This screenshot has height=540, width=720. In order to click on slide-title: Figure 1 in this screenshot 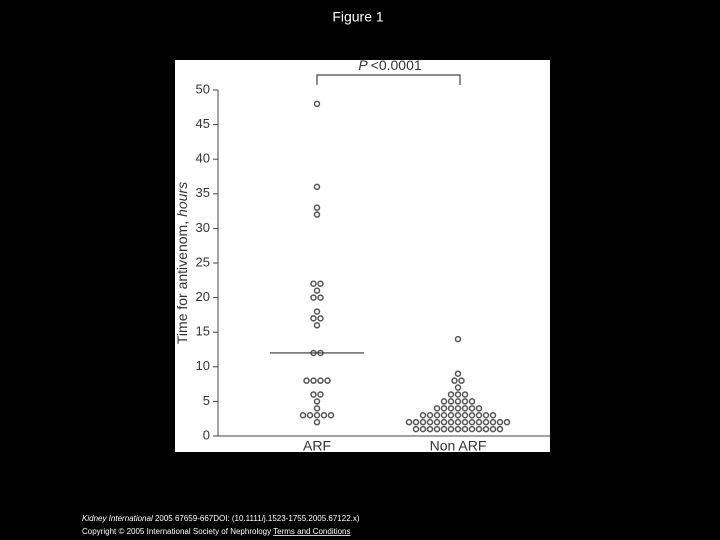, I will do `click(358, 17)`.